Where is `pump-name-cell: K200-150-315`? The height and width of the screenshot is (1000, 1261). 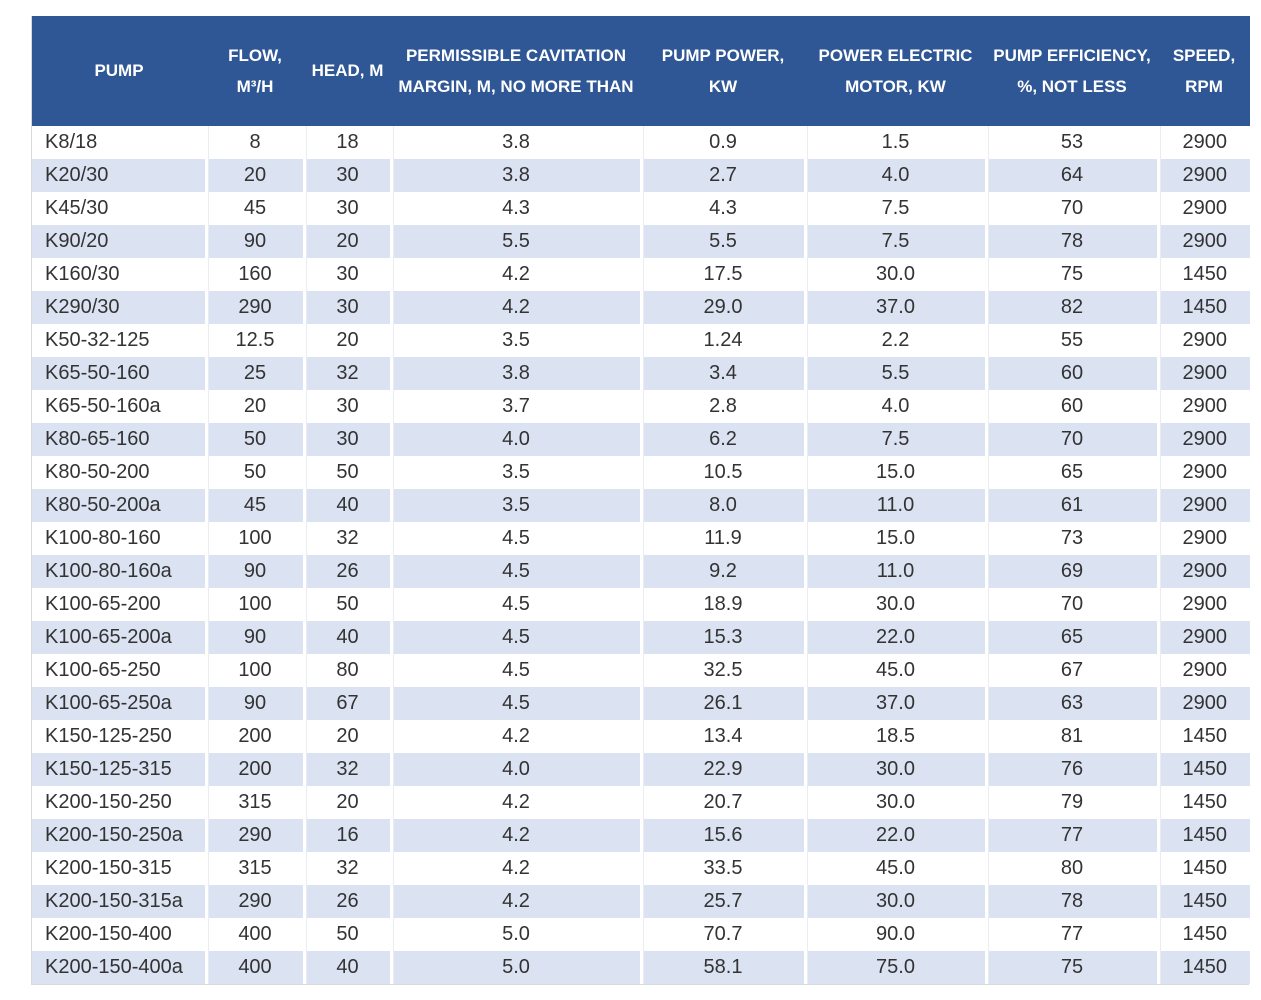
pump-name-cell: K200-150-315 is located at coordinates (119, 868).